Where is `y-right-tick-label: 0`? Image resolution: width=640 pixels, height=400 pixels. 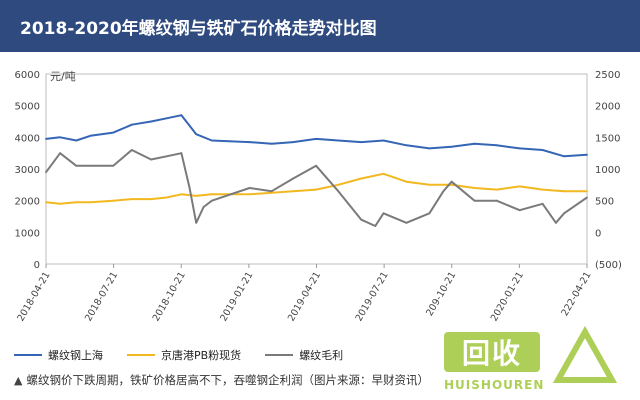 y-right-tick-label: 0 is located at coordinates (598, 233).